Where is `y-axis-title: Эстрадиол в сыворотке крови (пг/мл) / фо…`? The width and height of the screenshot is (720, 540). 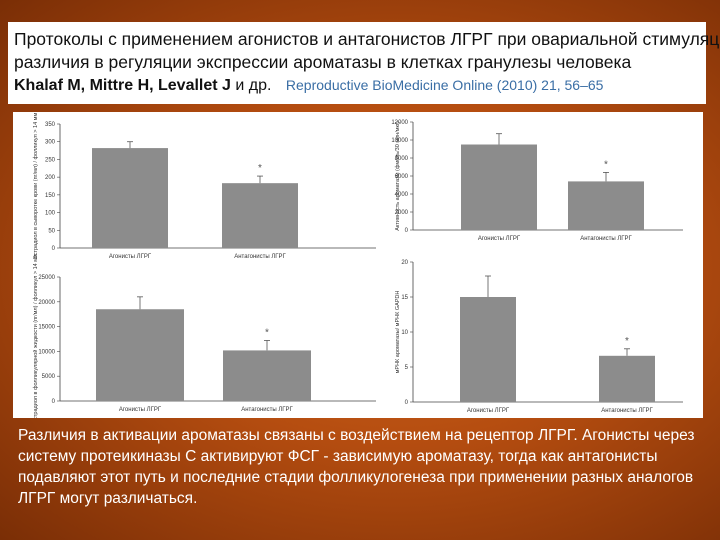 y-axis-title: Эстрадиол в сыворотке крови (пг/мл) / фо… is located at coordinates (36, 186).